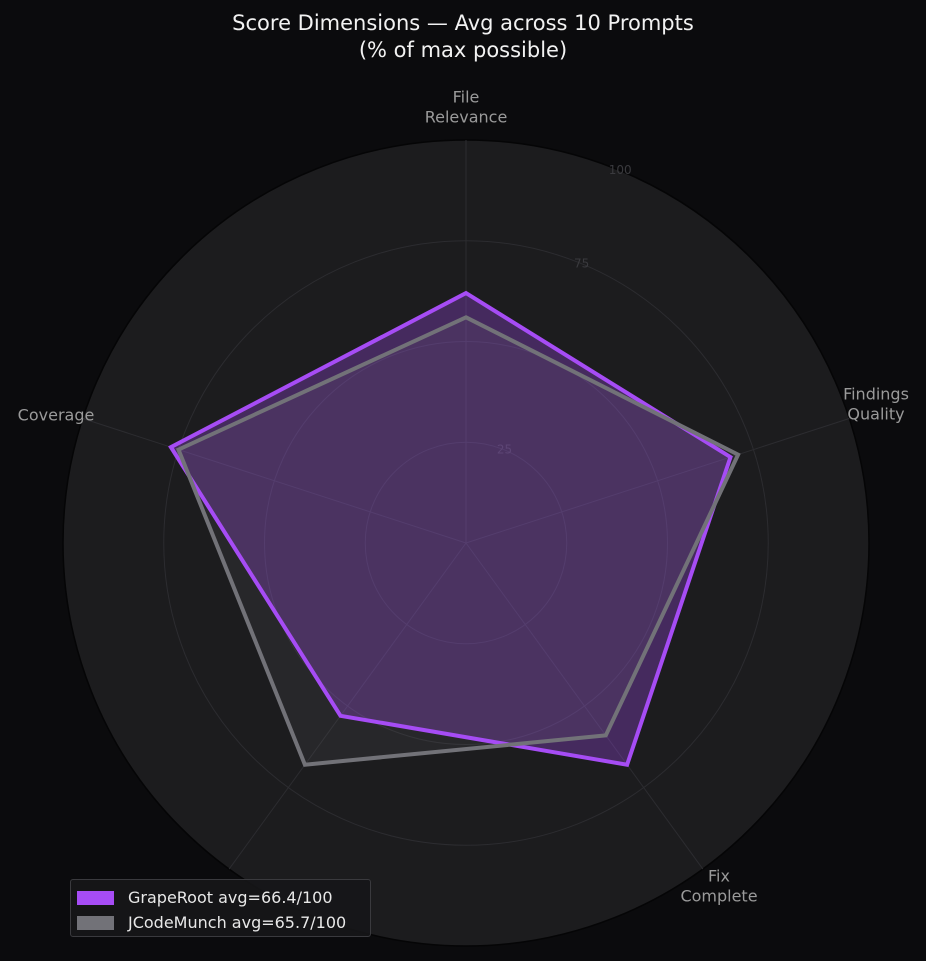  I want to click on legend-item-graperoot: GrapeRoot avg=66.4/100, so click(223, 897).